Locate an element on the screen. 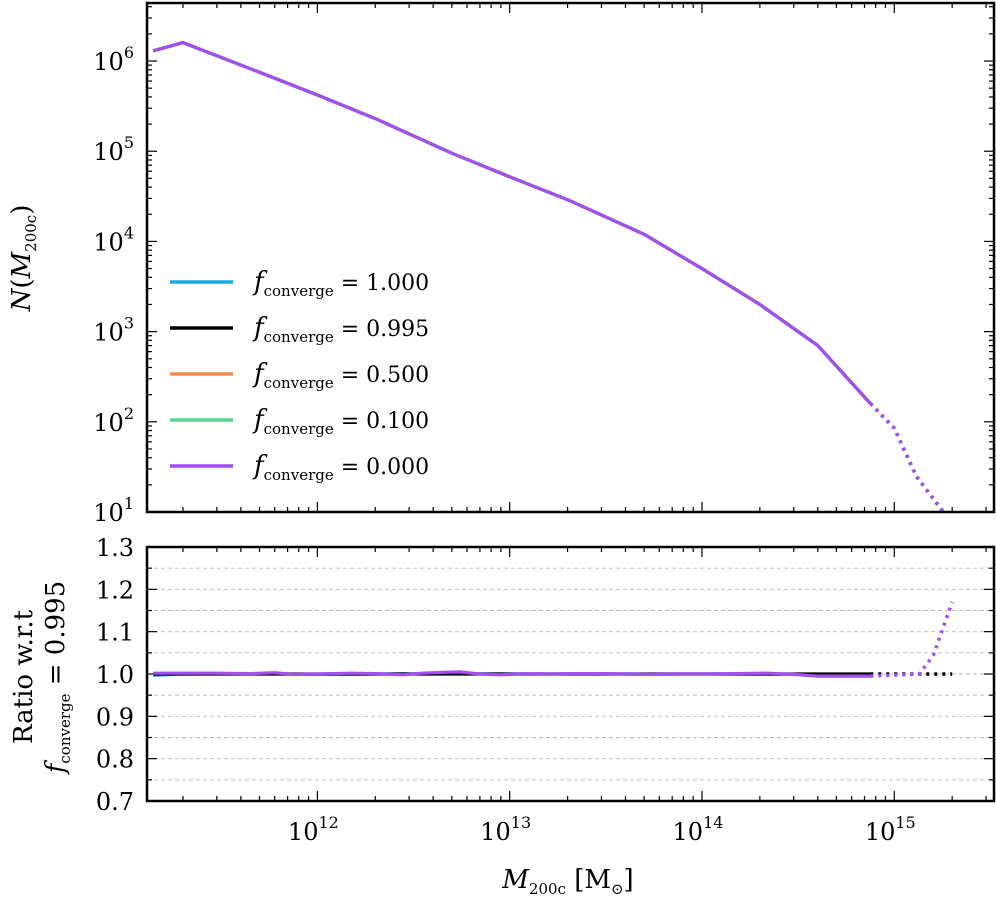 Image resolution: width=996 pixels, height=900 pixels. top-y-tick-label: 10⁶ is located at coordinates (113, 59).